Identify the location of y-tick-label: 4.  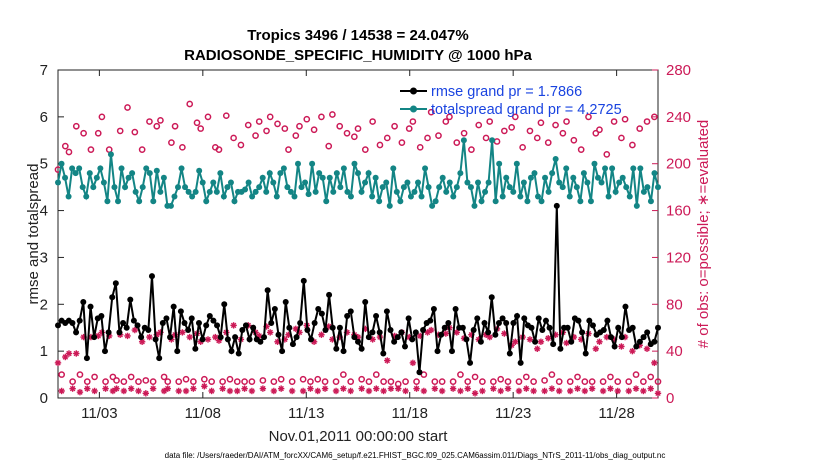
(44, 211).